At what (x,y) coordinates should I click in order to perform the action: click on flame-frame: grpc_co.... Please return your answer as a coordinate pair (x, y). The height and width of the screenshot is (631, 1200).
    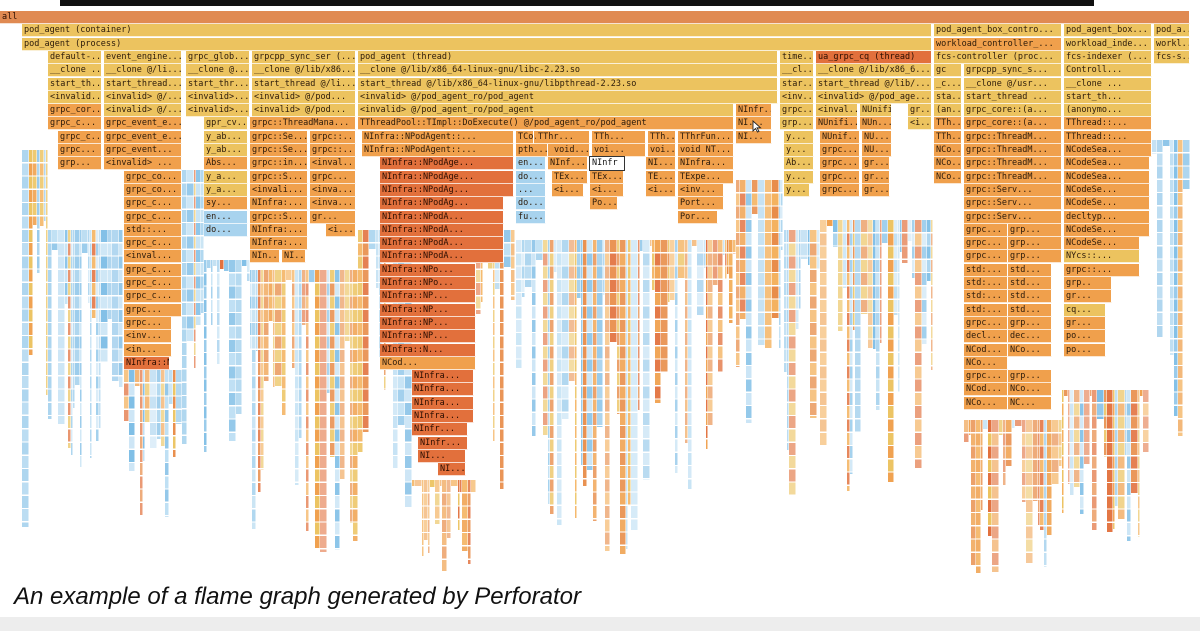
    Looking at the image, I should click on (153, 177).